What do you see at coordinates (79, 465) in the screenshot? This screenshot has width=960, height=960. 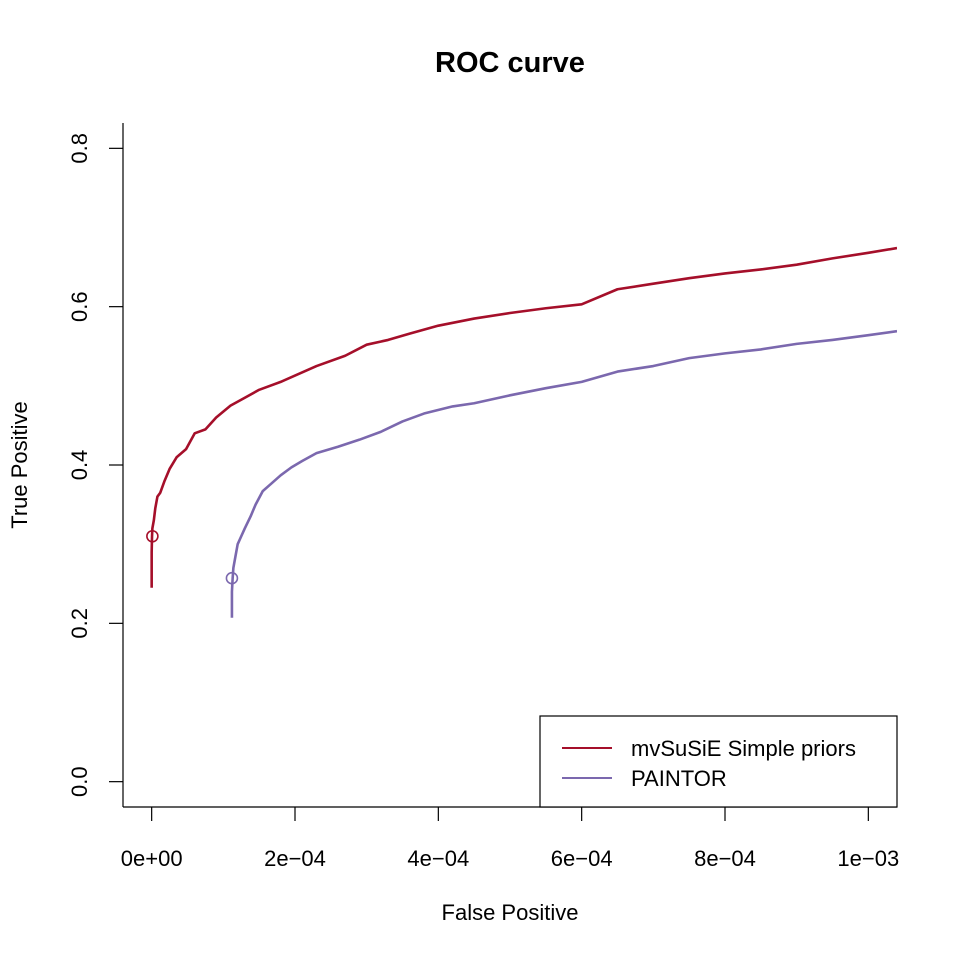 I see `y-tick-label: 0.4` at bounding box center [79, 465].